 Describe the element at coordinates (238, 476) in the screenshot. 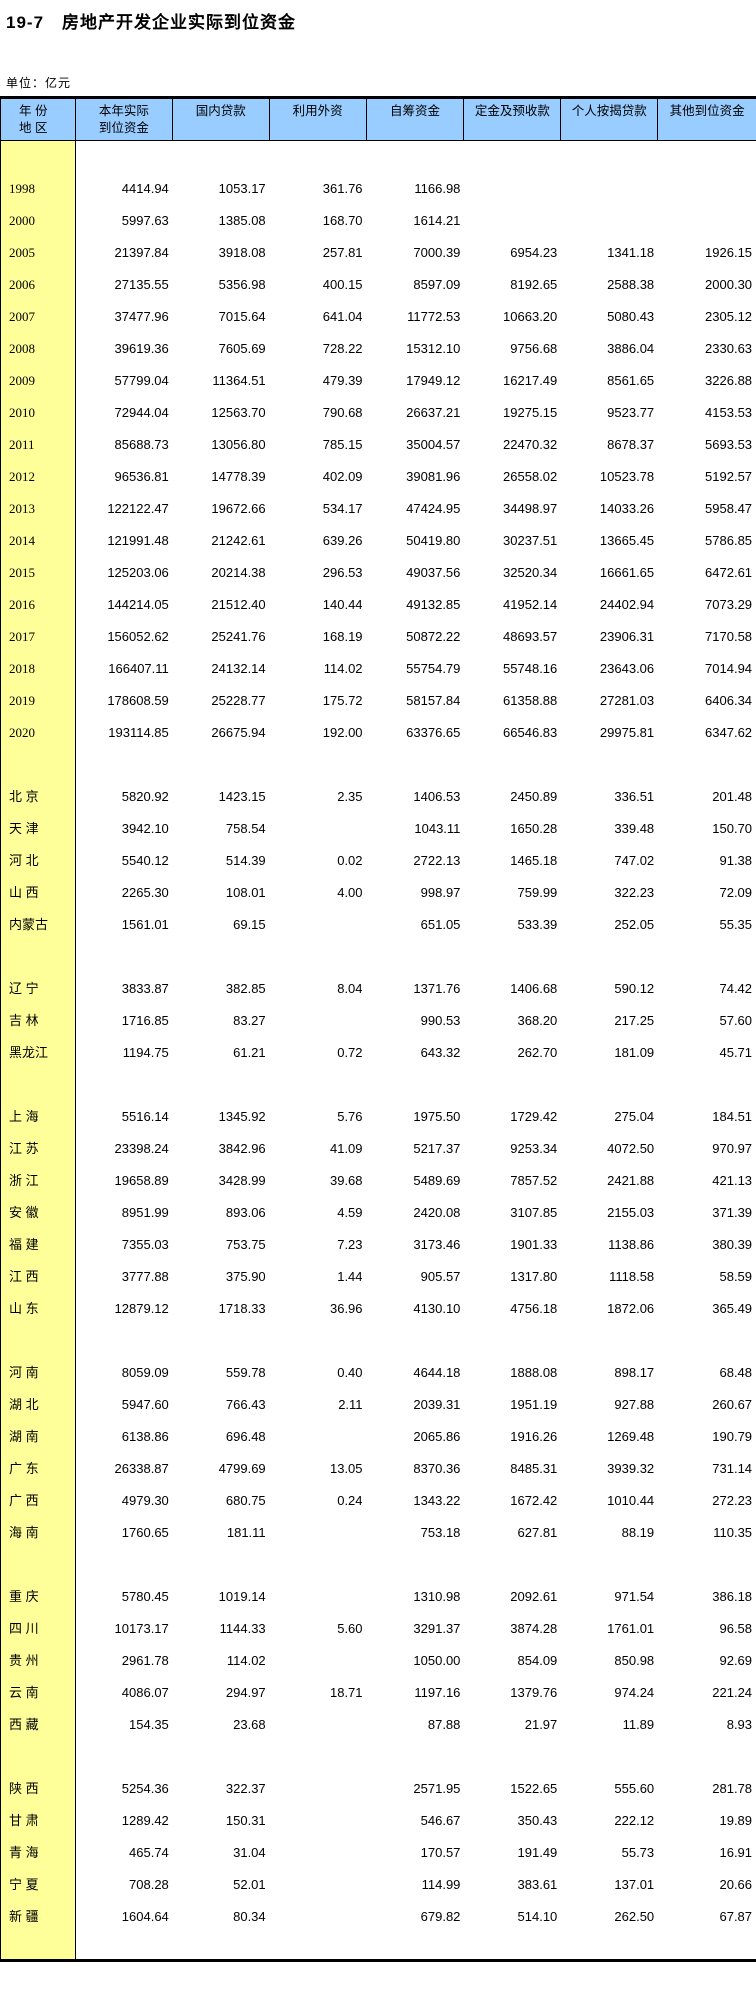

I see `value-cell: 14778.39` at that location.